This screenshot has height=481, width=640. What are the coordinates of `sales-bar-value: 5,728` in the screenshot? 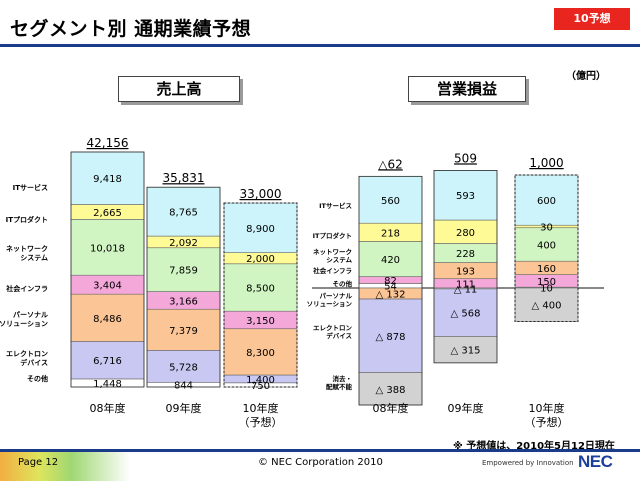 It's located at (183, 367).